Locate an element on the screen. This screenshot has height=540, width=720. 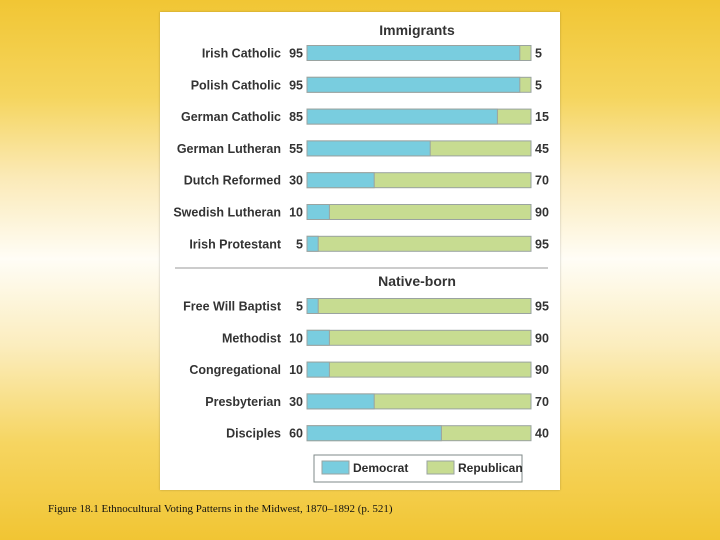
republican-value-german-catholic: 15 is located at coordinates (542, 117).